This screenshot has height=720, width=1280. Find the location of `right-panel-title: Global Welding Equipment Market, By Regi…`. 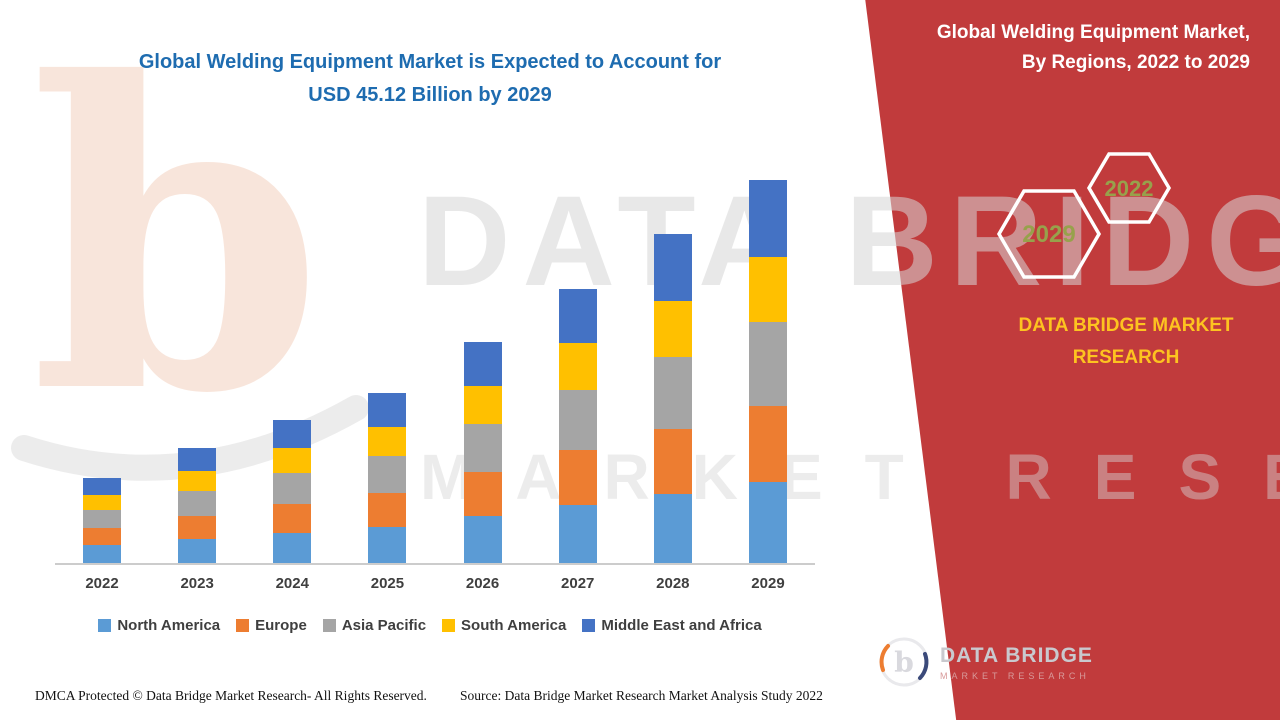

right-panel-title: Global Welding Equipment Market, By Regi… is located at coordinates (1050, 48).